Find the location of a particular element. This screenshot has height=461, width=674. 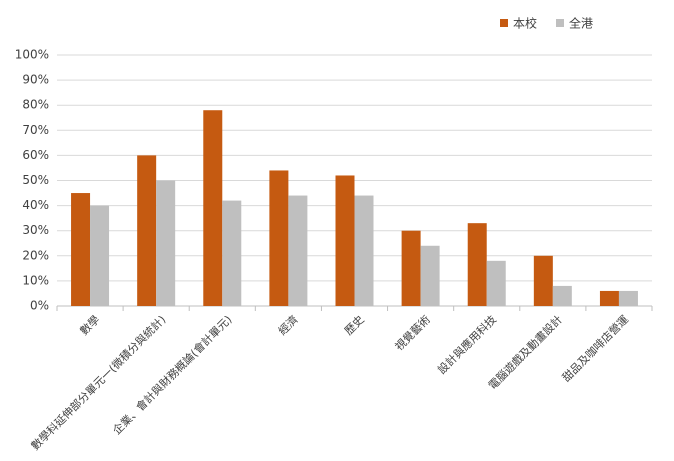

x-tick-label: 歷史 is located at coordinates (354, 325).